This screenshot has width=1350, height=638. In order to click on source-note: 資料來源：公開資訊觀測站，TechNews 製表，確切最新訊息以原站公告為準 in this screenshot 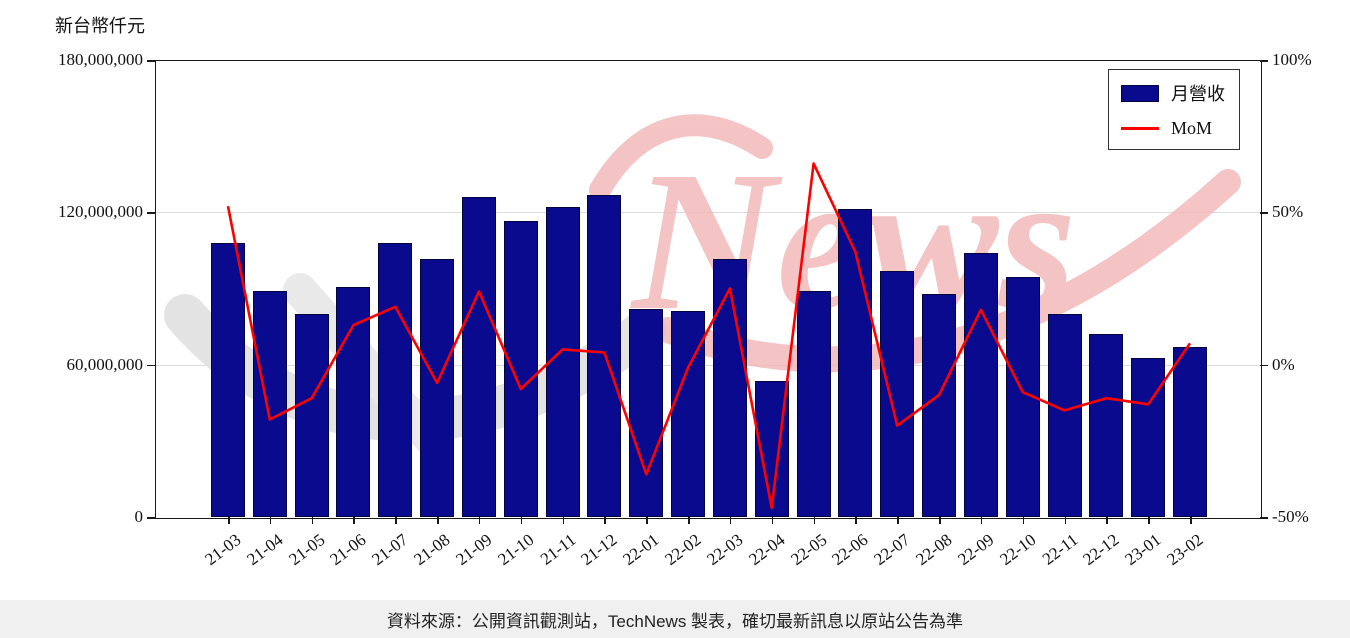, I will do `click(675, 621)`.